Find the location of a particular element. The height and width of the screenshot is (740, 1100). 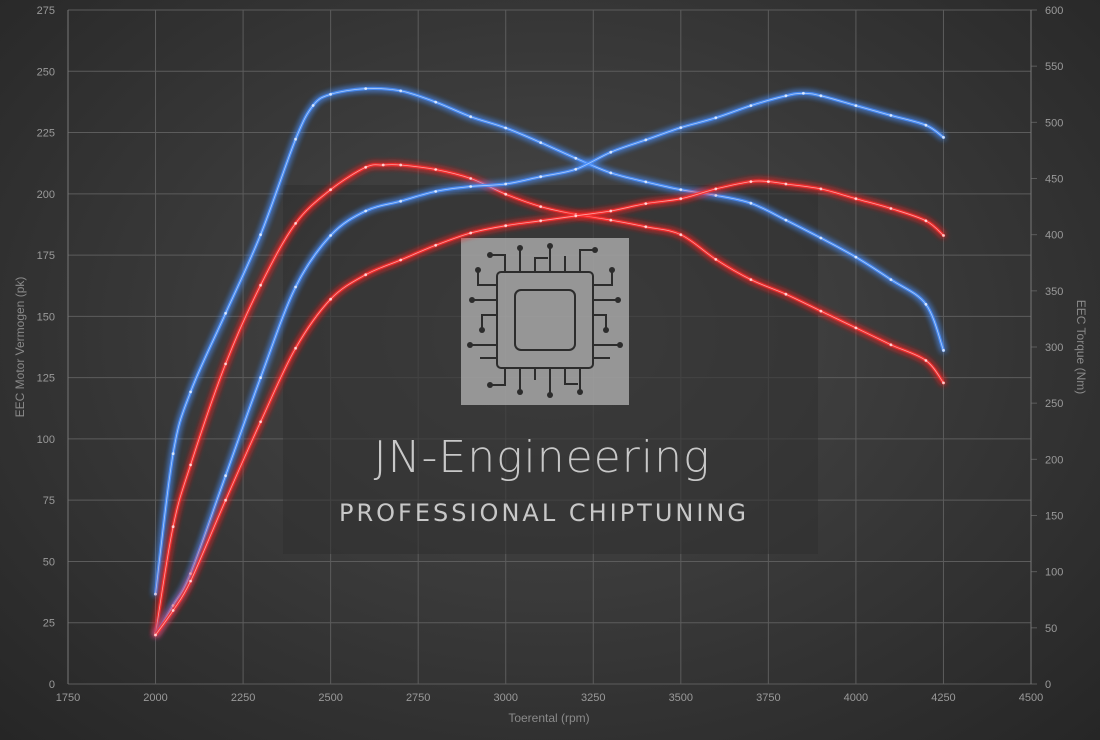

y-axis-left-title: EEC Motor Vermogen (pk) is located at coordinates (20, 347).